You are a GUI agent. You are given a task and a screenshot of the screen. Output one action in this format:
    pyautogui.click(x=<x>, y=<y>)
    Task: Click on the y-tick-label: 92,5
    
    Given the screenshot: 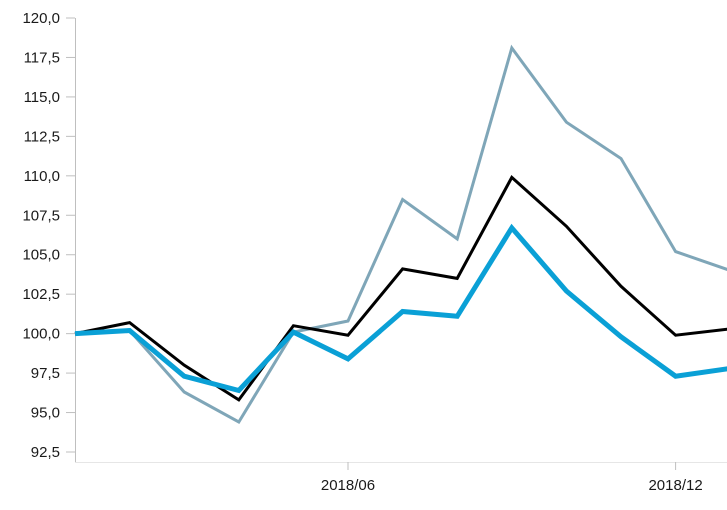 What is the action you would take?
    pyautogui.click(x=45, y=452)
    